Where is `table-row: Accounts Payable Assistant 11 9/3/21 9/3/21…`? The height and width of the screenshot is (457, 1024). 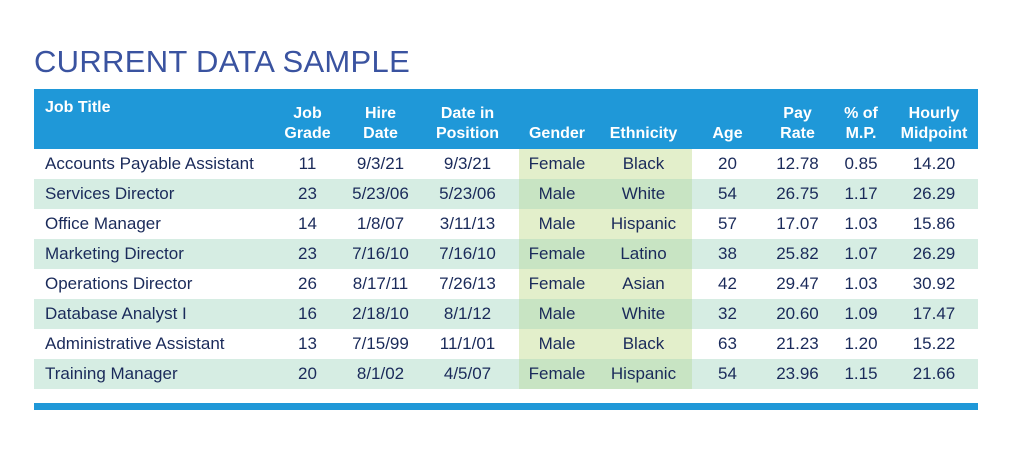 table-row: Accounts Payable Assistant 11 9/3/21 9/3/21… is located at coordinates (506, 164).